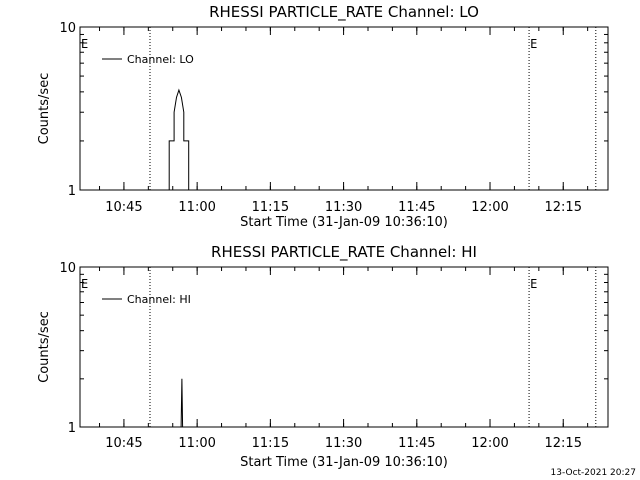 The width and height of the screenshot is (640, 480). What do you see at coordinates (160, 59) in the screenshot?
I see `legend-entry: Channel: LO` at bounding box center [160, 59].